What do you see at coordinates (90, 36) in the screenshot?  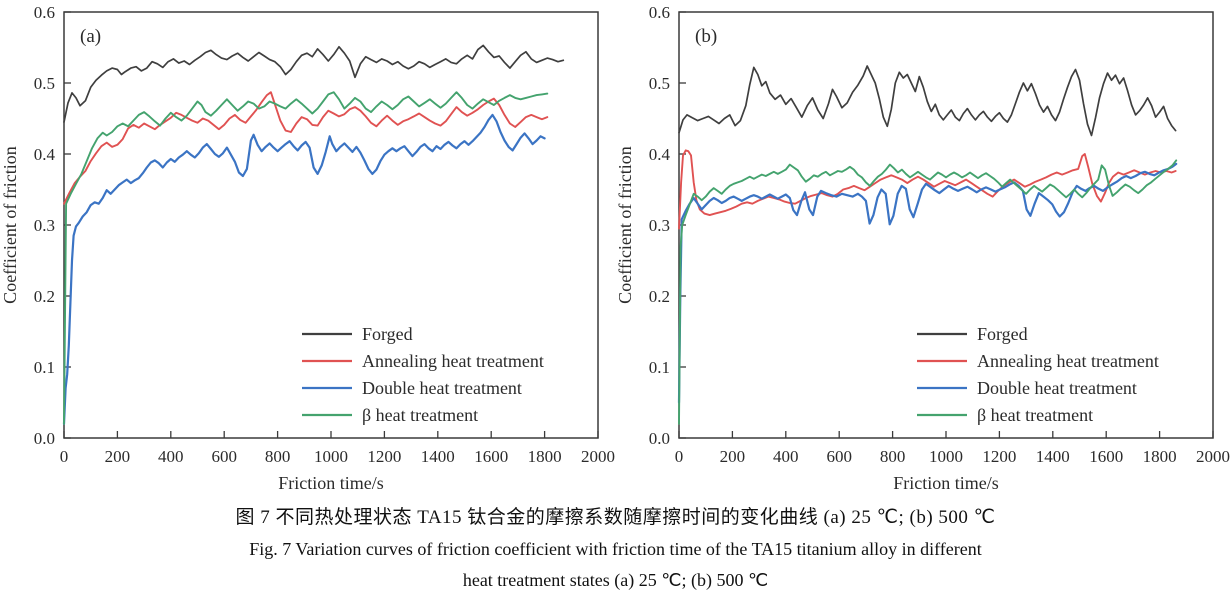 I see `panel-label: (a)` at bounding box center [90, 36].